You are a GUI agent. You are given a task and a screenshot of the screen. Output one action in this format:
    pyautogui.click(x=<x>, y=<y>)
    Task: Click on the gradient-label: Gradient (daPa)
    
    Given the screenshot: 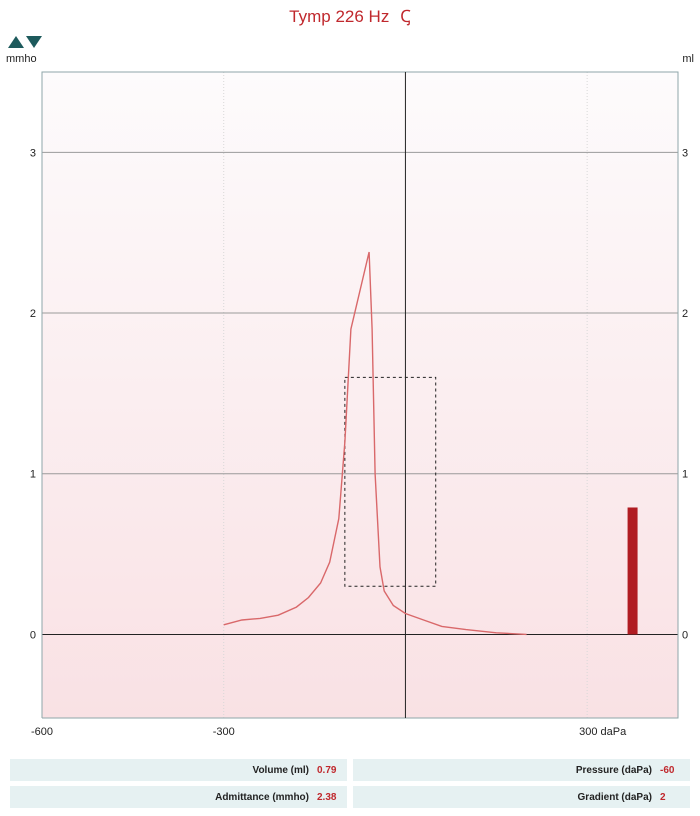 What is the action you would take?
    pyautogui.click(x=614, y=797)
    